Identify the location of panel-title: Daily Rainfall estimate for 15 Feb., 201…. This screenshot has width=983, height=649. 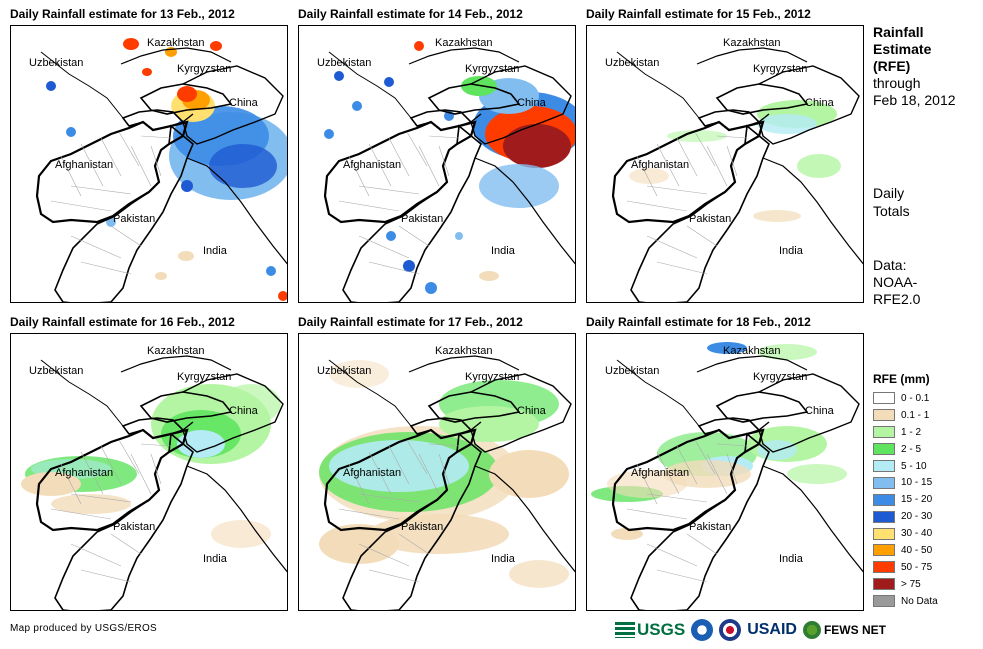
(698, 14).